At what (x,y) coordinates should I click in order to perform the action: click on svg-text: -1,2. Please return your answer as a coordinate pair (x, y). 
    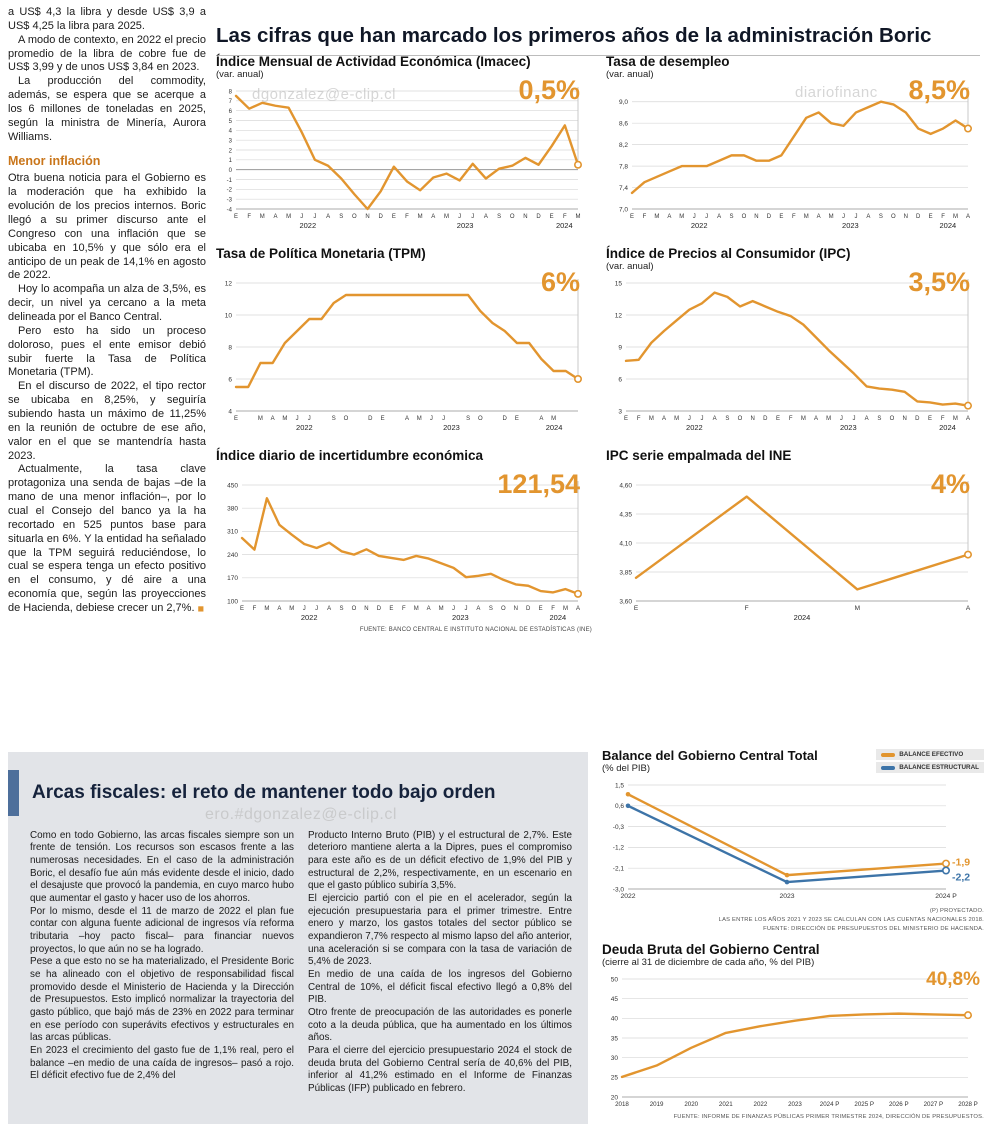
    Looking at the image, I should click on (619, 848).